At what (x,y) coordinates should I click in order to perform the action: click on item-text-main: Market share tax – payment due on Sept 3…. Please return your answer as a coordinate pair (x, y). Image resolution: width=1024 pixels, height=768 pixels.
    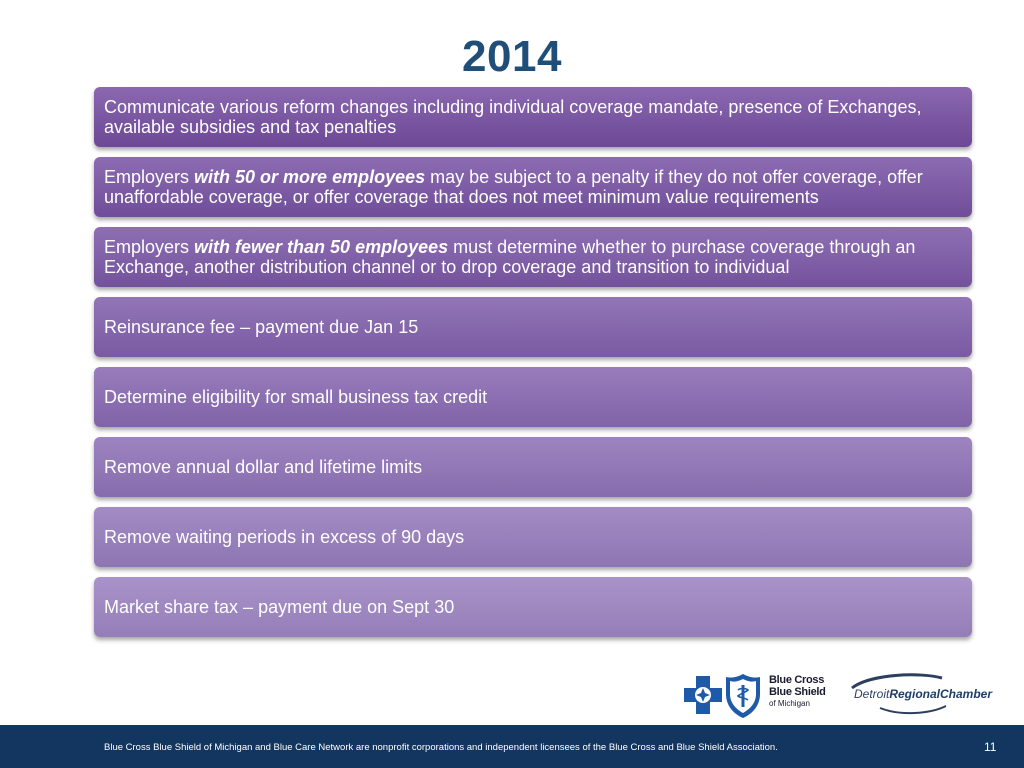
    Looking at the image, I should click on (279, 607).